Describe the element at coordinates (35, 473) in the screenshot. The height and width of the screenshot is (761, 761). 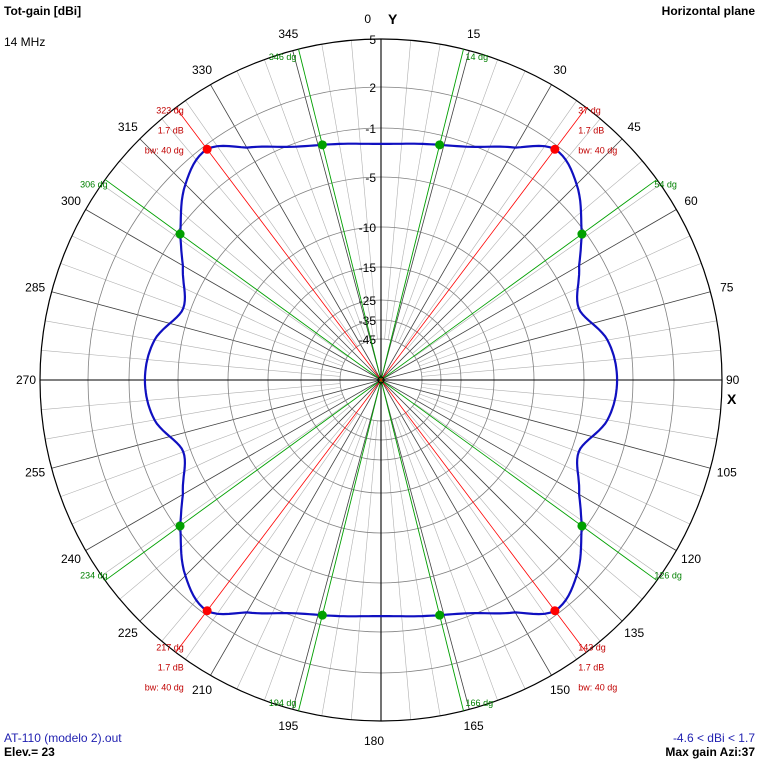
I see `azimuth-label: 255` at that location.